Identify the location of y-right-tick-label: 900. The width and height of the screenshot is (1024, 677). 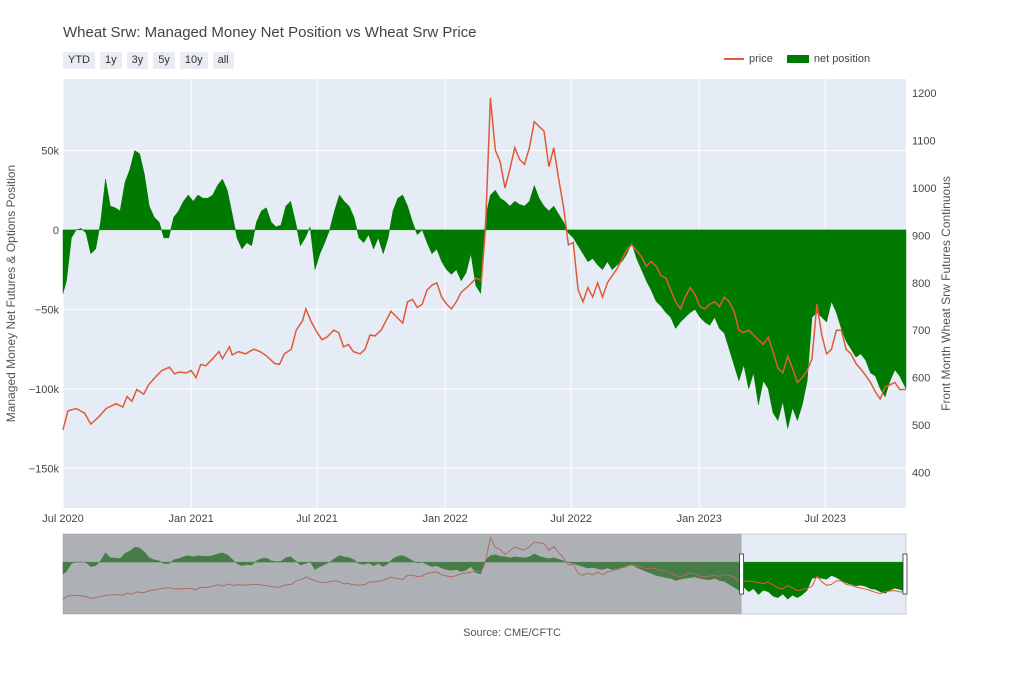
(921, 236).